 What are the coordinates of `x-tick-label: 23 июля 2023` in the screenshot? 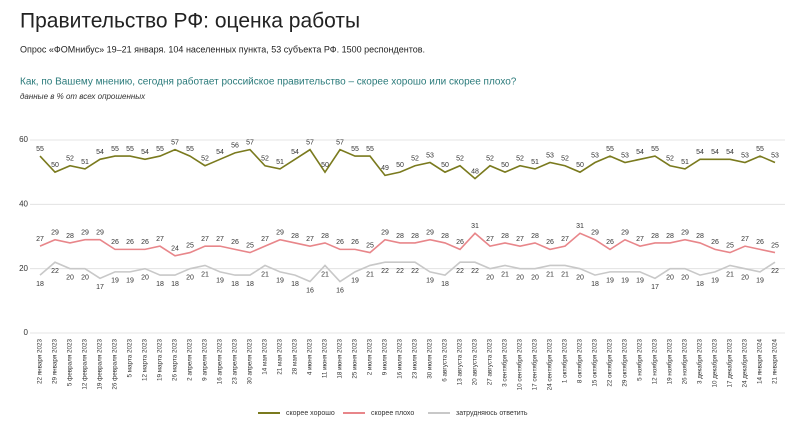 It's located at (415, 359).